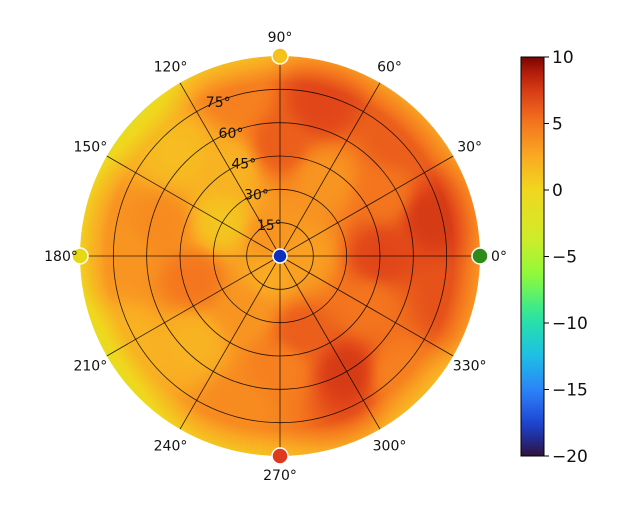  What do you see at coordinates (256, 195) in the screenshot?
I see `radial-tick-label: 30°` at bounding box center [256, 195].